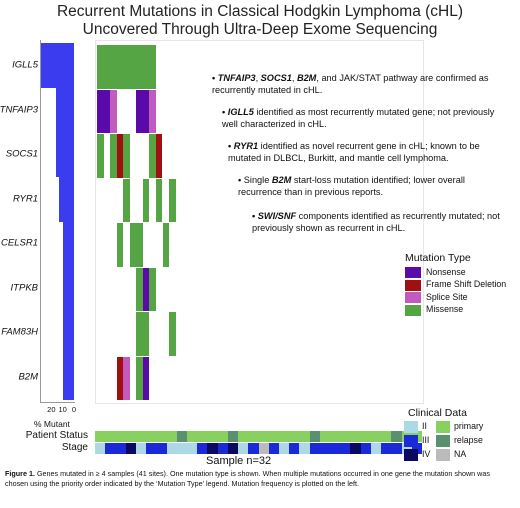  I want to click on stage-legend-III: III, so click(426, 440).